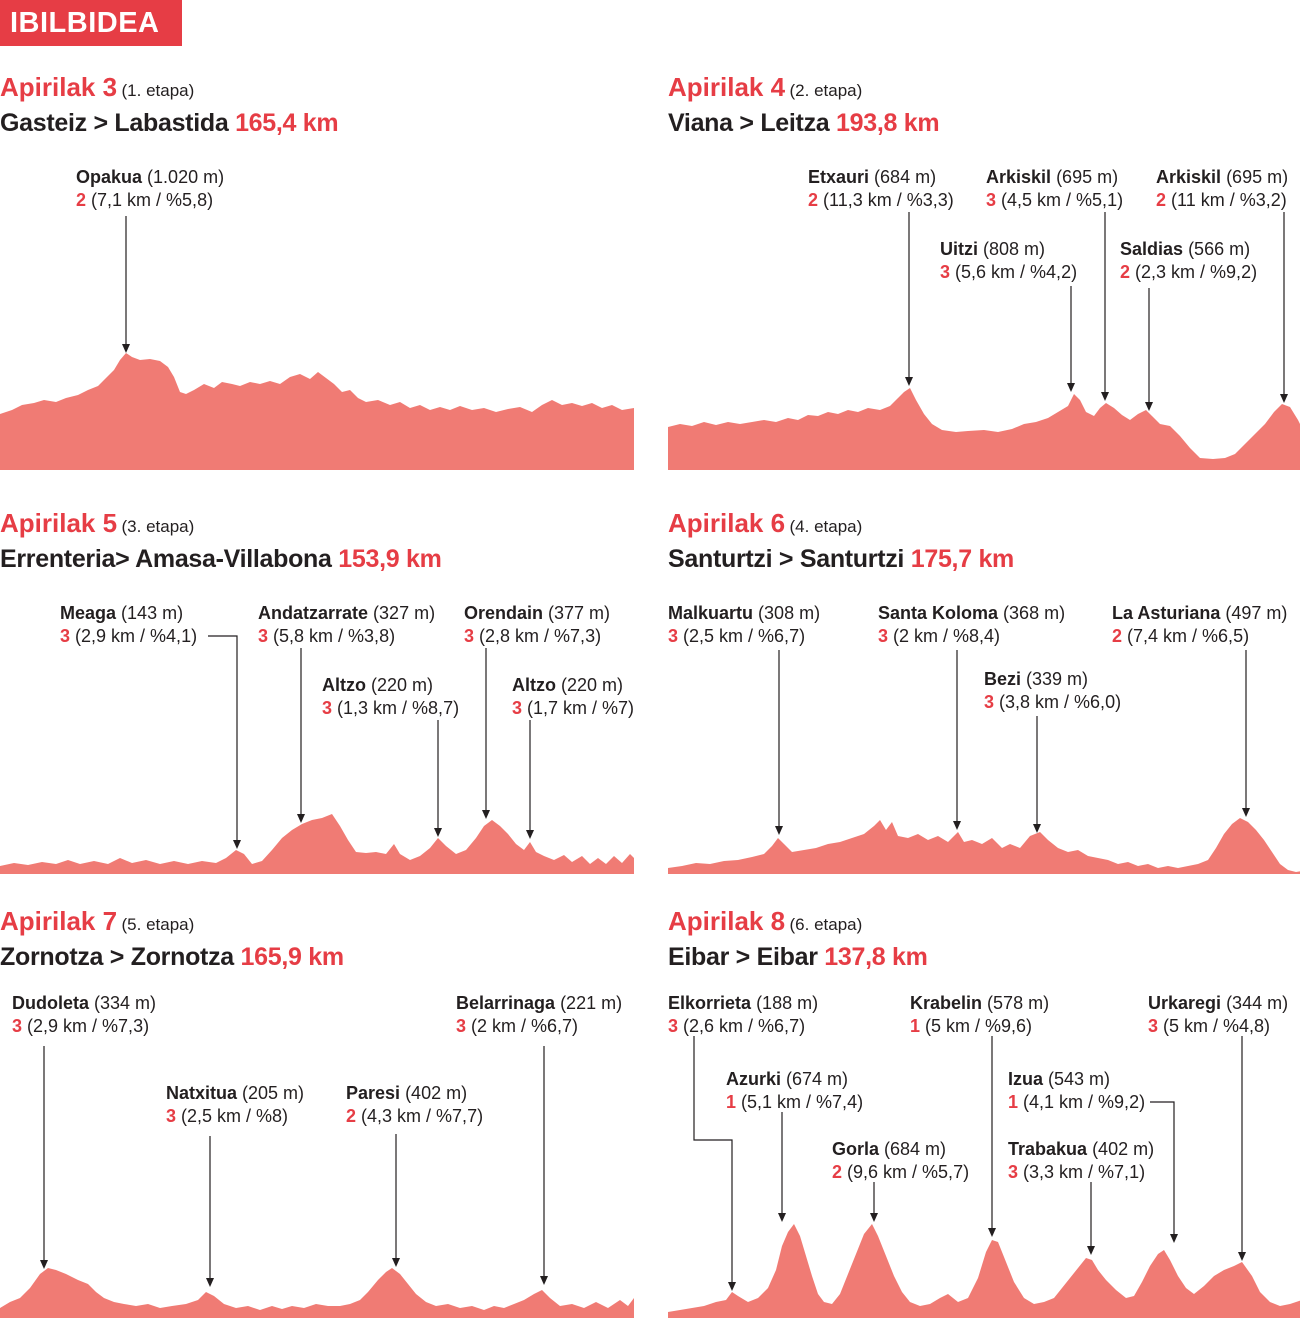  Describe the element at coordinates (539, 1015) in the screenshot. I see `climb-label: Belarrinaga (221 m) 3 (2 km / %6,7)` at that location.